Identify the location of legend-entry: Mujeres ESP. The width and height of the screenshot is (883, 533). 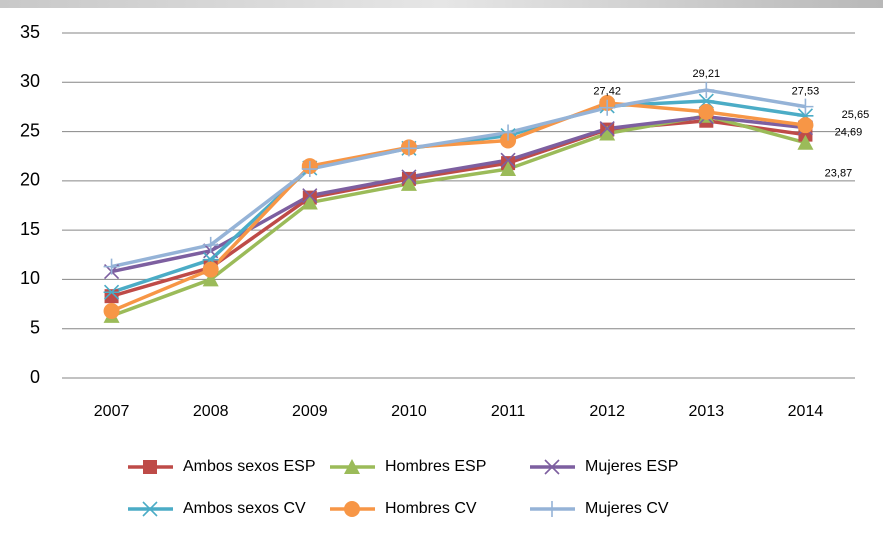
(604, 466).